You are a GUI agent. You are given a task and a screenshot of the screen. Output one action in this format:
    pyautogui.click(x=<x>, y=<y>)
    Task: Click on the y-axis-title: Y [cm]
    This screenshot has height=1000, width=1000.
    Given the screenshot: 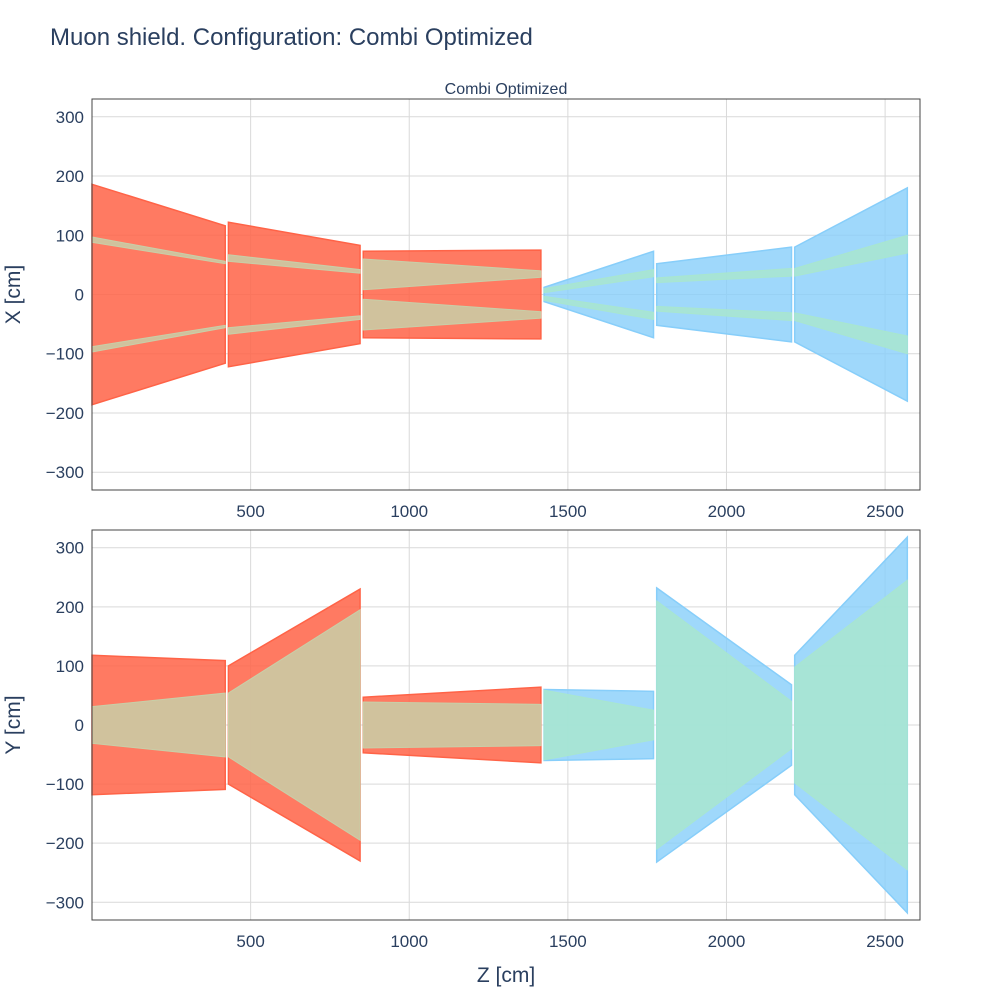 What is the action you would take?
    pyautogui.click(x=13, y=724)
    